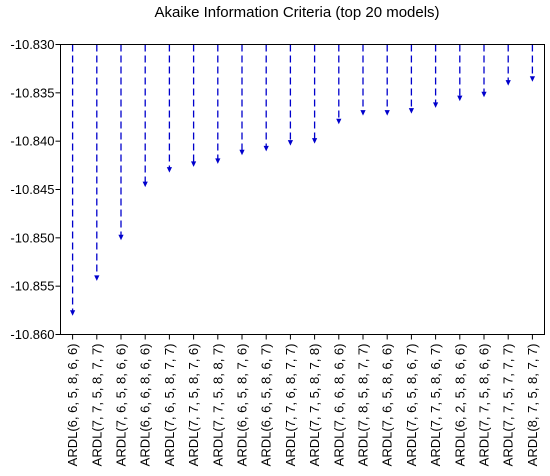 The width and height of the screenshot is (550, 476). Describe the element at coordinates (193, 405) in the screenshot. I see `x-category-label: ARDL(7, 7, 5, 8, 7, 6)` at that location.